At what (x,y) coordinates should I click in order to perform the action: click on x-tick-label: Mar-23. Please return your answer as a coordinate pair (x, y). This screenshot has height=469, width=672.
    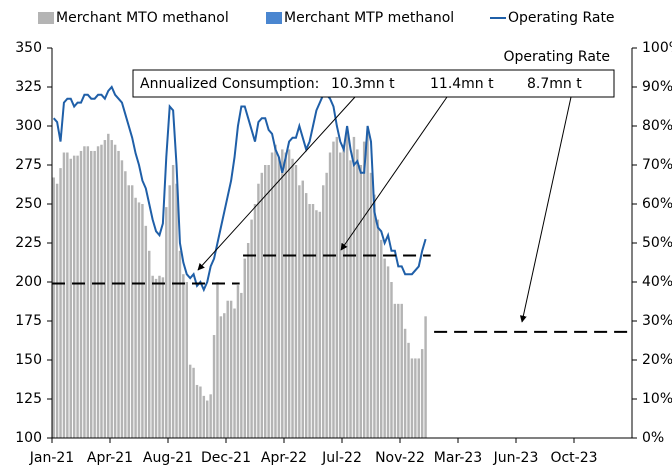
    Looking at the image, I should click on (458, 458).